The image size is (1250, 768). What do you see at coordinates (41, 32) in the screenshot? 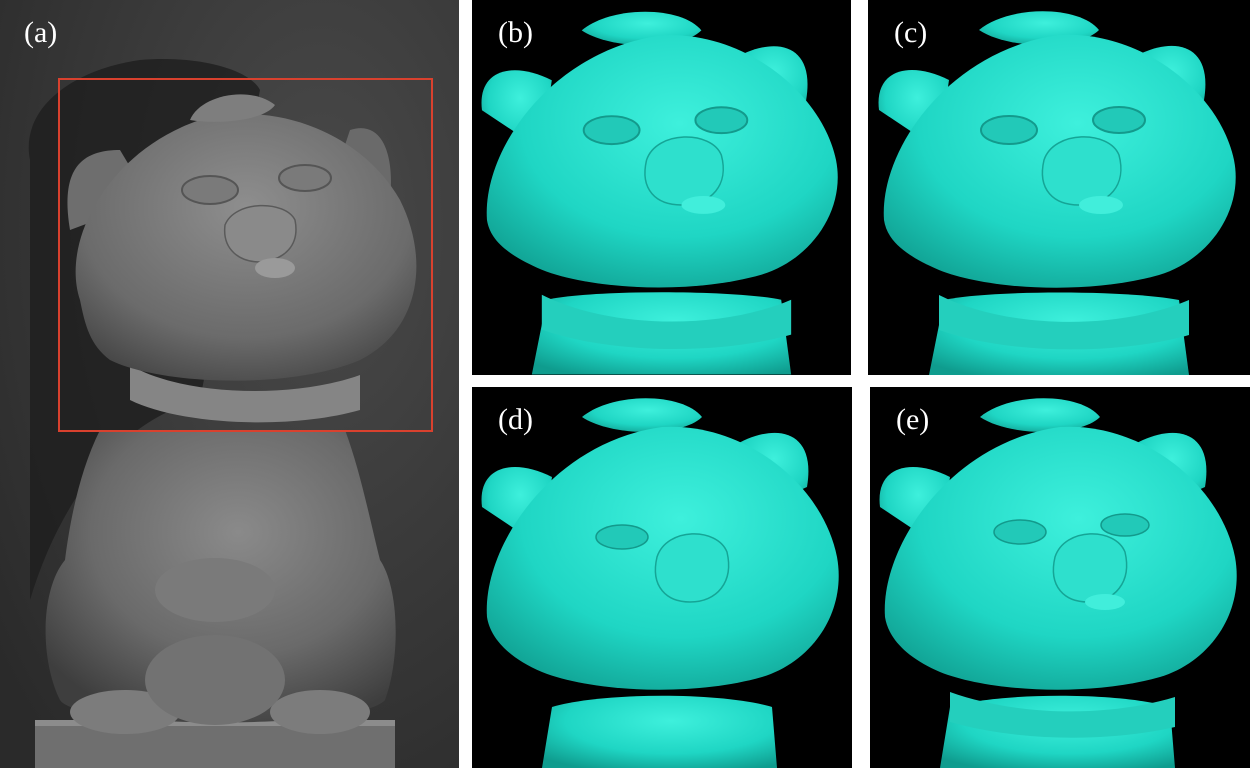
I see `panel-label-a: (a)` at bounding box center [41, 32].